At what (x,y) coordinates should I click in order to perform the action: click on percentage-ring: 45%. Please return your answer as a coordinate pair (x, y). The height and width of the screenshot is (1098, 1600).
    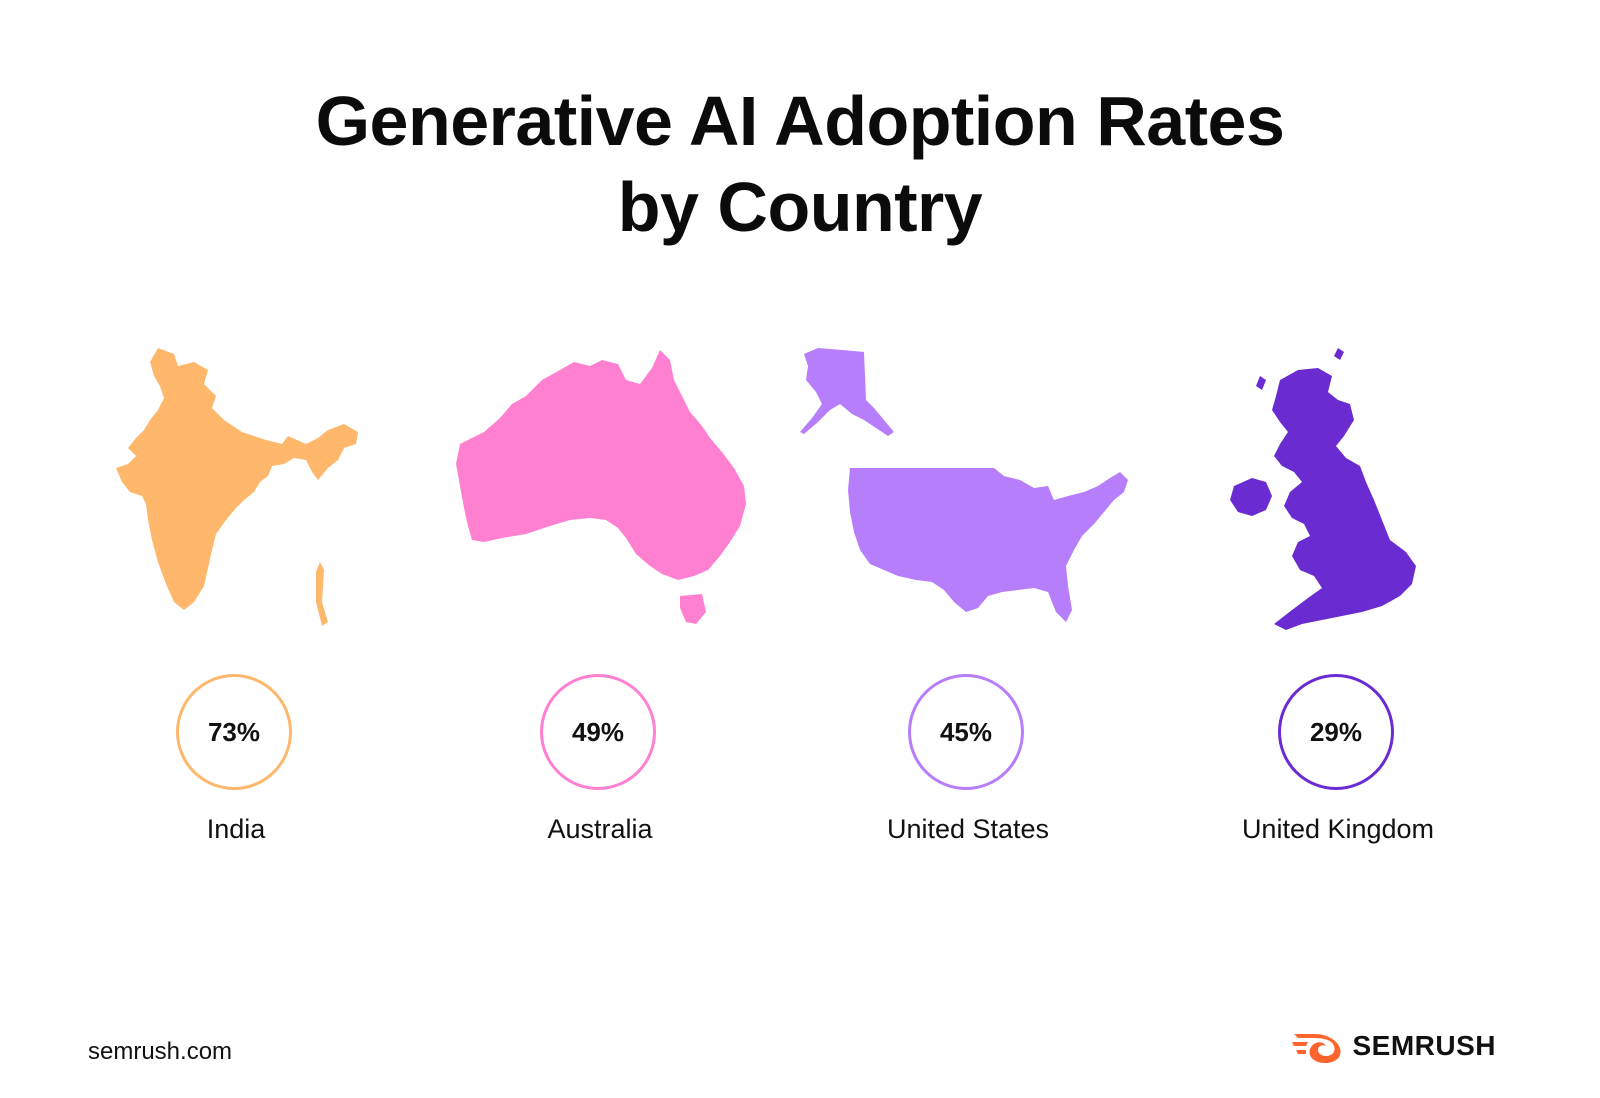
    Looking at the image, I should click on (966, 732).